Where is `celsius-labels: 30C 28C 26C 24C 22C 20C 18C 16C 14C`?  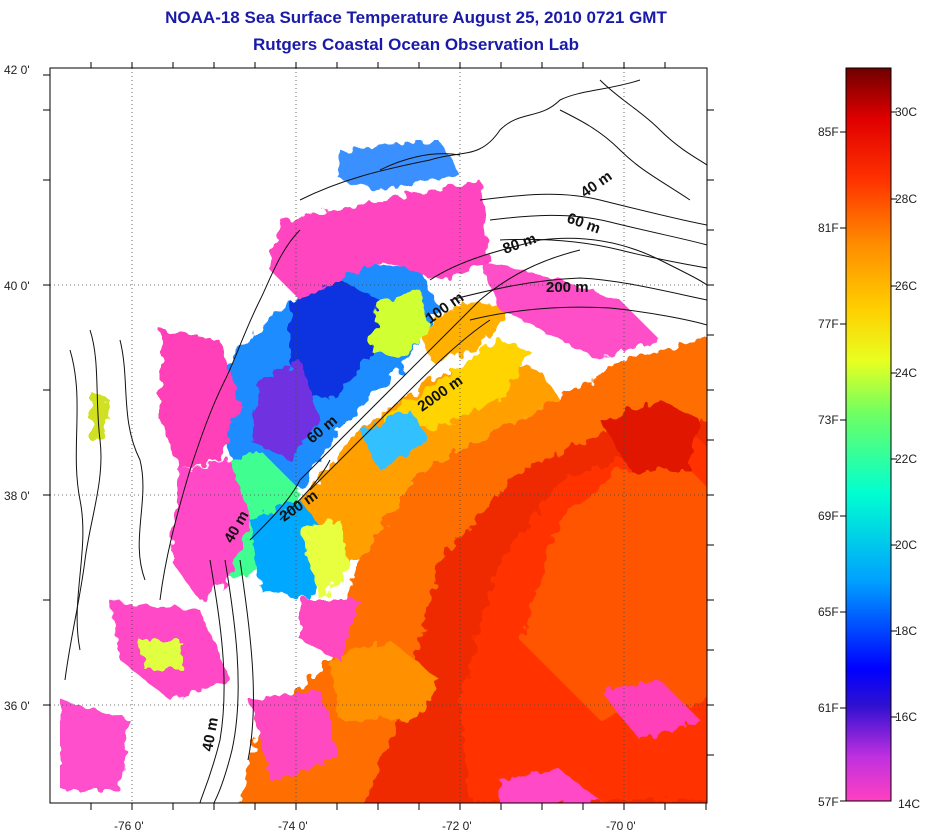 celsius-labels: 30C 28C 26C 24C 22C 20C 18C 16C 14C is located at coordinates (907, 458).